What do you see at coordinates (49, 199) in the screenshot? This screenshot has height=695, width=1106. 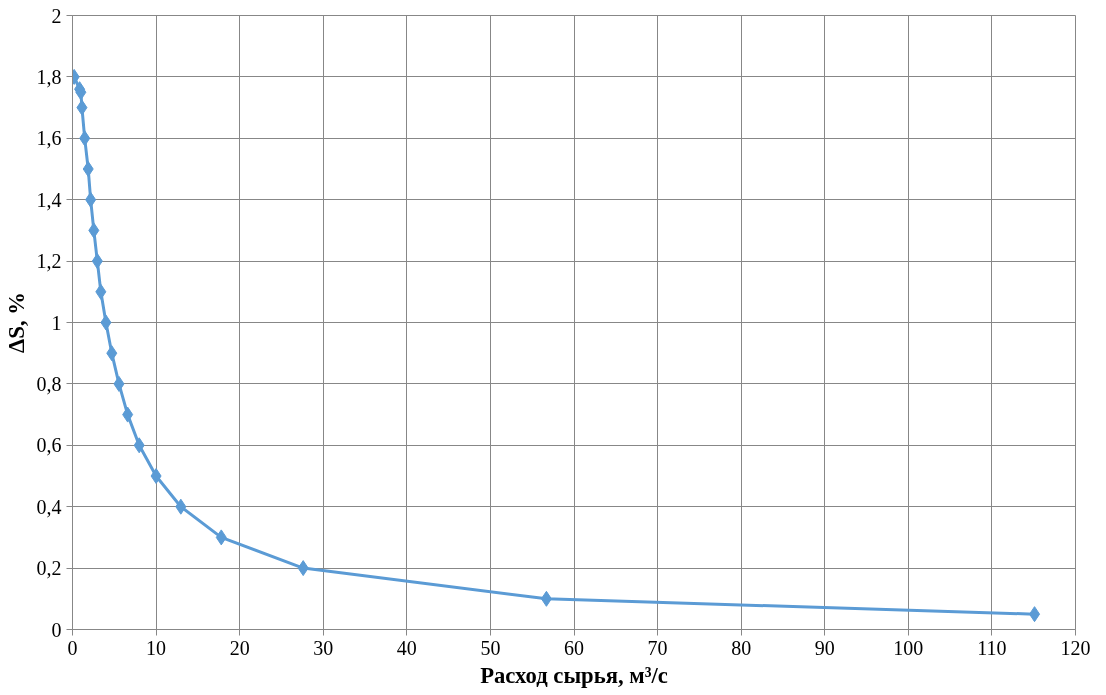 I see `y-tick-label: 1,4` at bounding box center [49, 199].